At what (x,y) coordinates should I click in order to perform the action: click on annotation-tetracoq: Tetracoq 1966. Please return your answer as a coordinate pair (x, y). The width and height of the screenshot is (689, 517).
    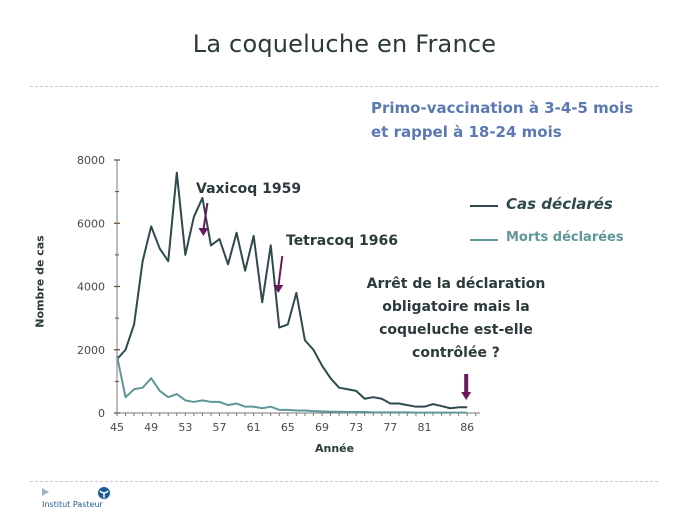
    Looking at the image, I should click on (342, 241).